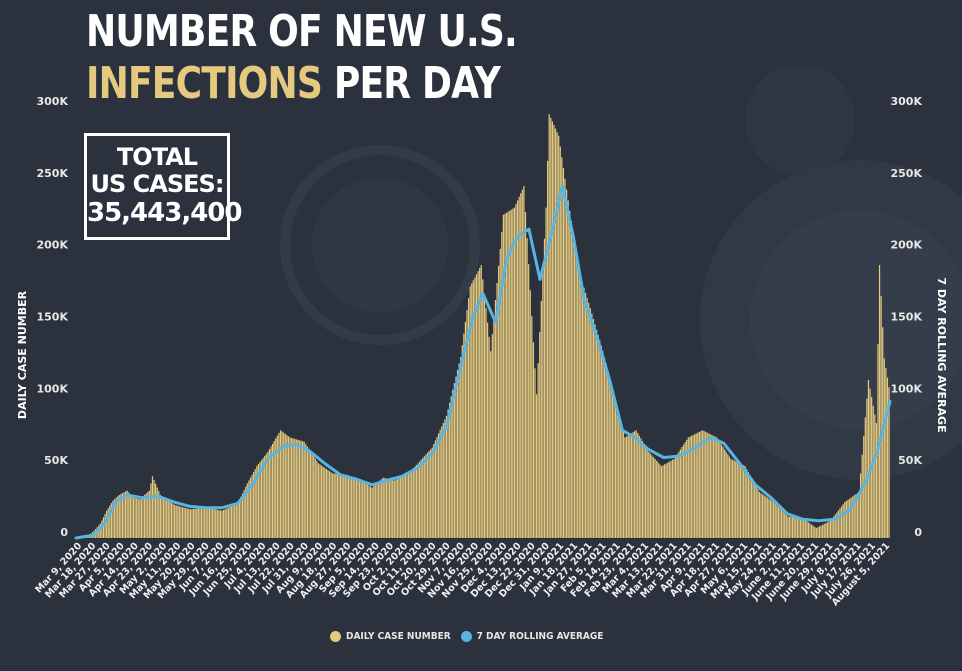  I want to click on legend-item-rolling: 7 DAY ROLLING AVERAGE, so click(531, 636).